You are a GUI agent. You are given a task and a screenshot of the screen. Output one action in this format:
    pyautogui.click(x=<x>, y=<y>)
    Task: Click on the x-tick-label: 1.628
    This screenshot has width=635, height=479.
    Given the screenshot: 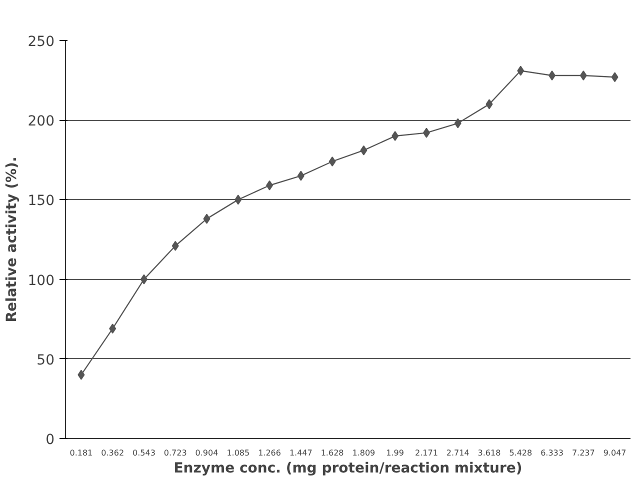 What is the action you would take?
    pyautogui.click(x=332, y=453)
    